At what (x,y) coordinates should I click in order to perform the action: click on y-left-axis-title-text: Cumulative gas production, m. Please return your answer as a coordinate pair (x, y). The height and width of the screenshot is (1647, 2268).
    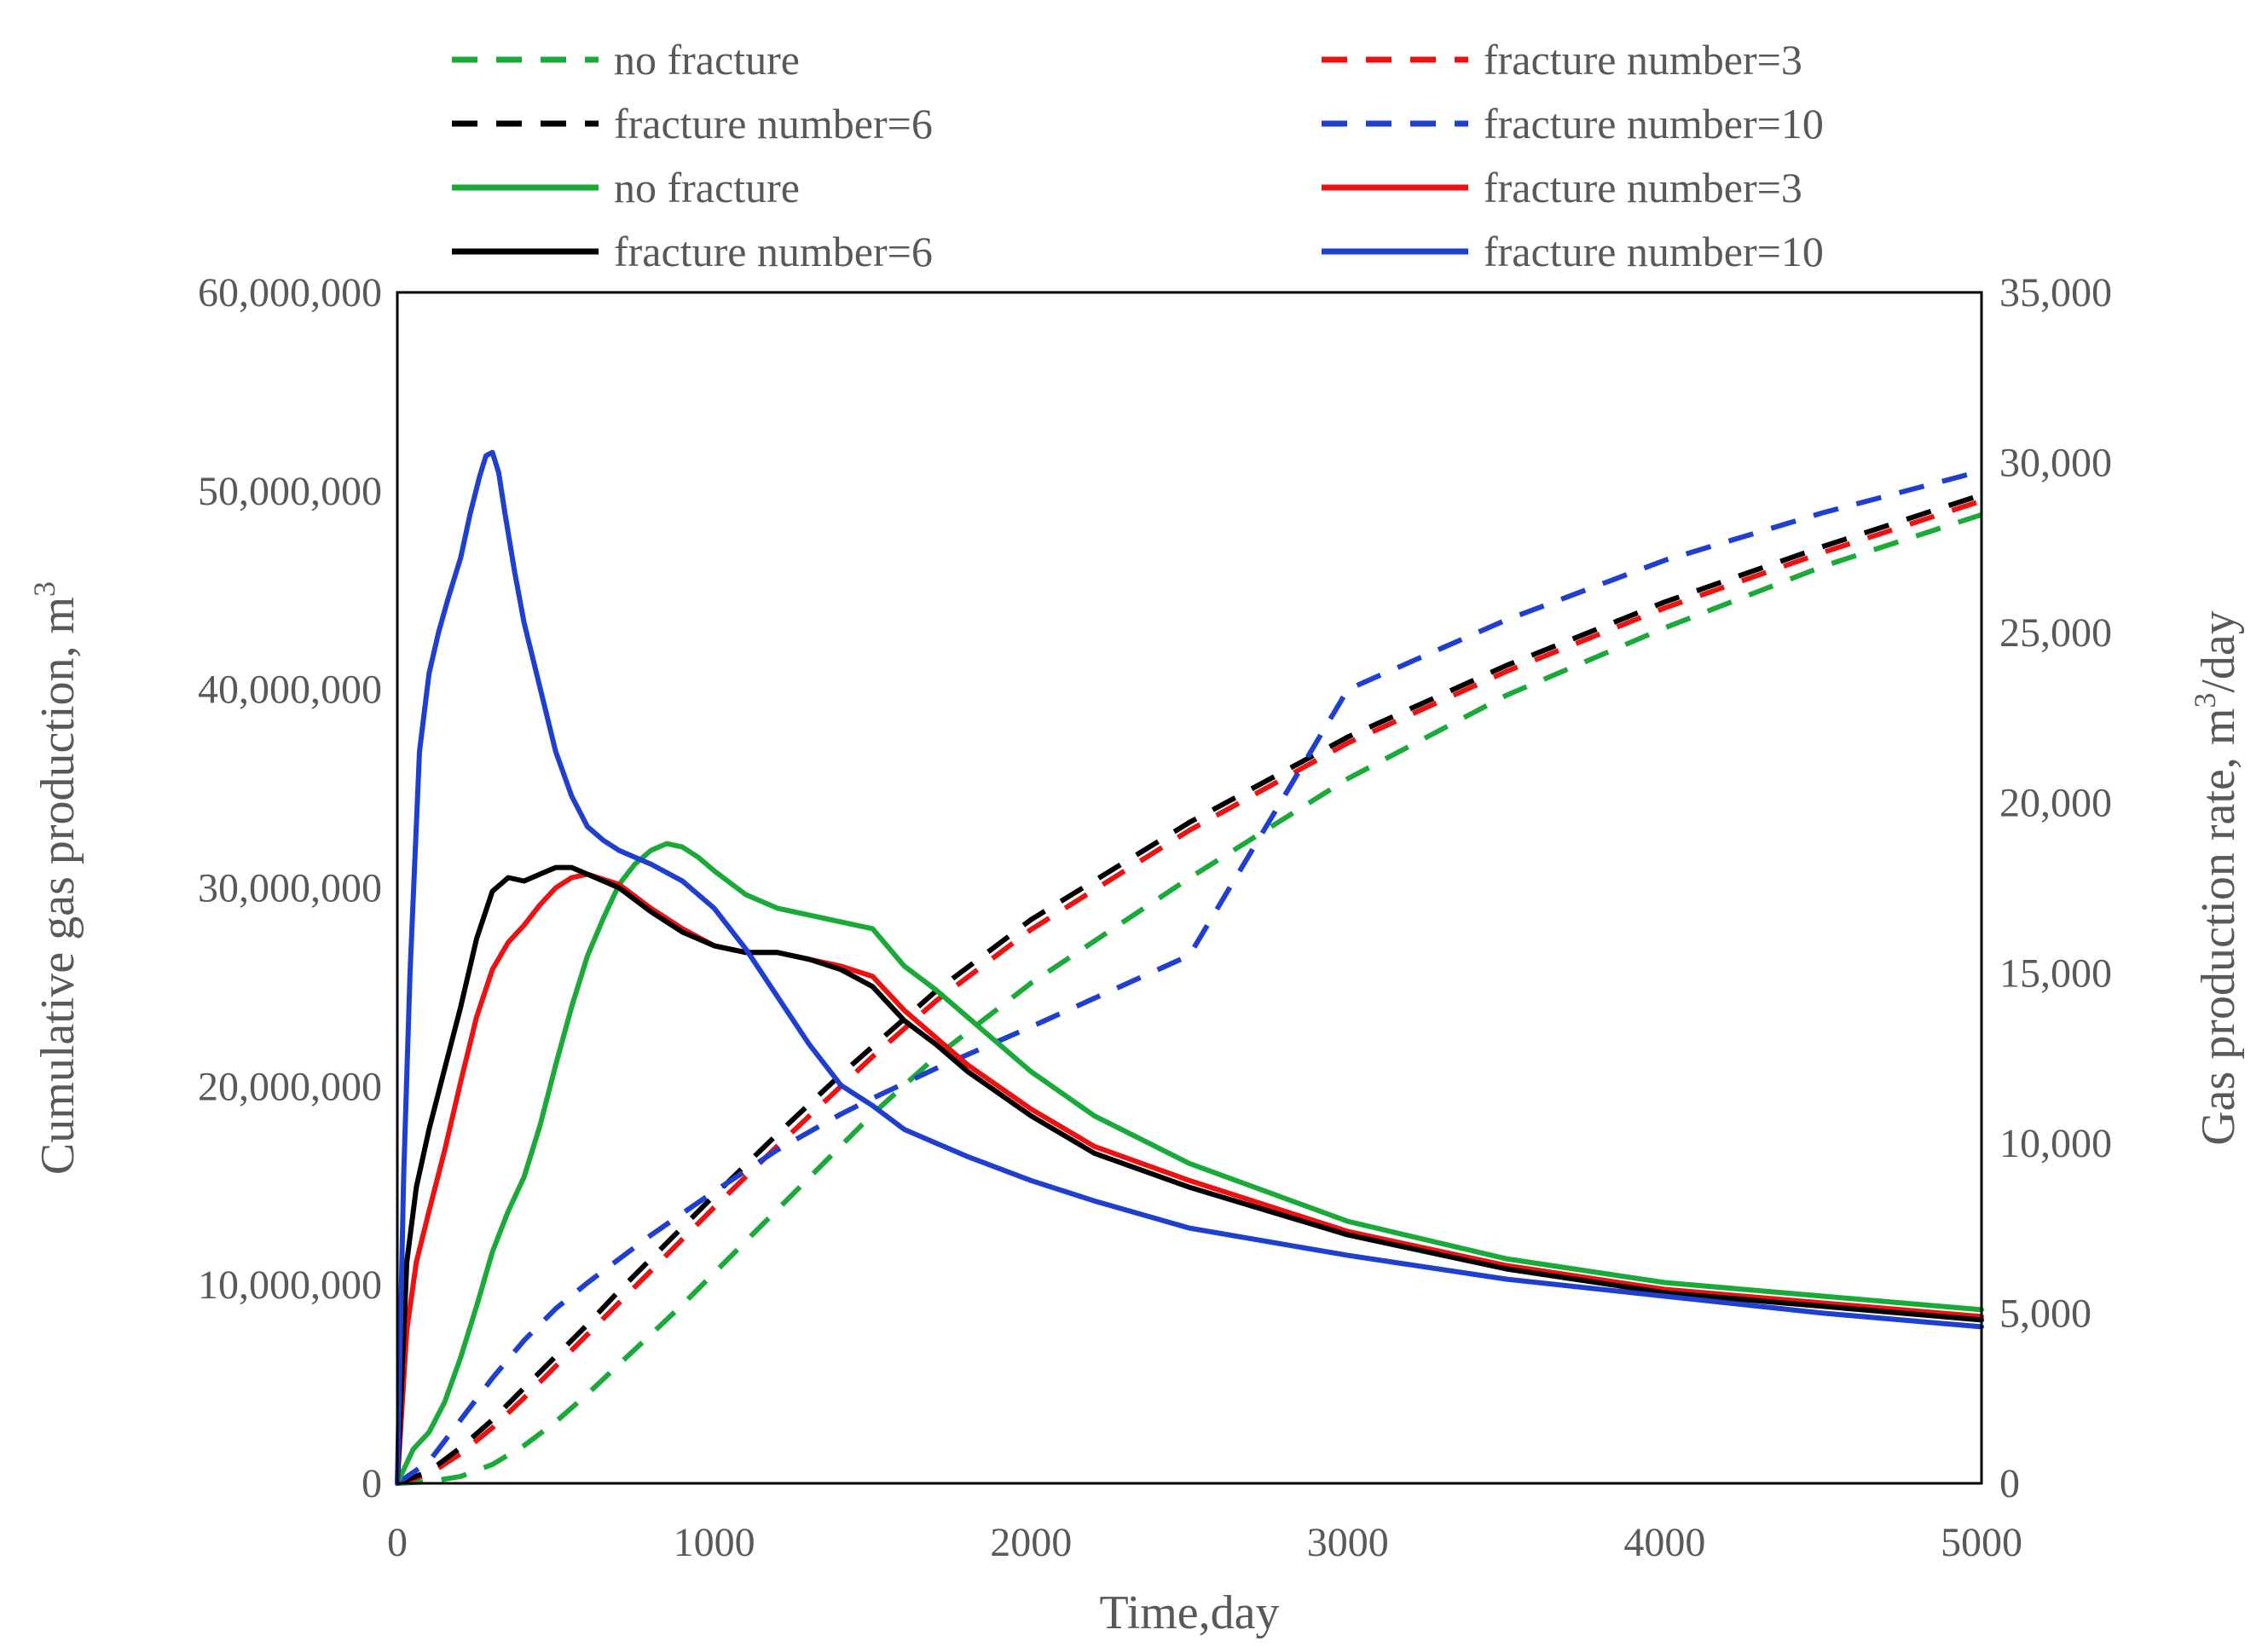
    Looking at the image, I should click on (58, 886).